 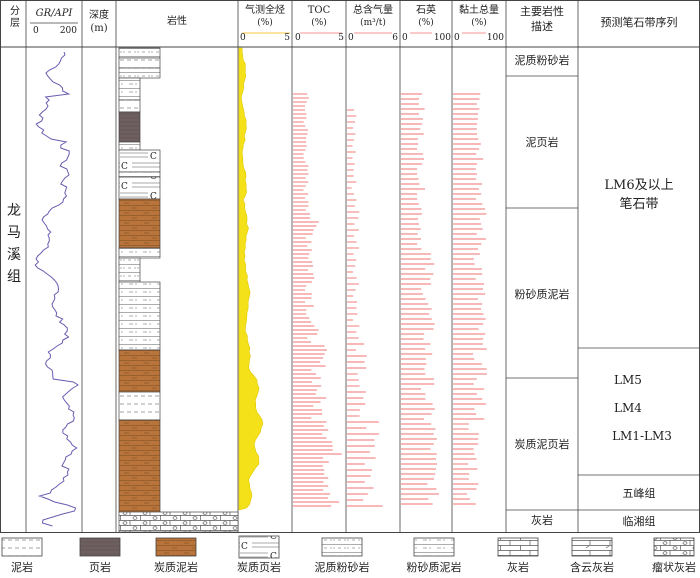 What do you see at coordinates (22, 547) in the screenshot?
I see `legend-swatch-mudstone` at bounding box center [22, 547].